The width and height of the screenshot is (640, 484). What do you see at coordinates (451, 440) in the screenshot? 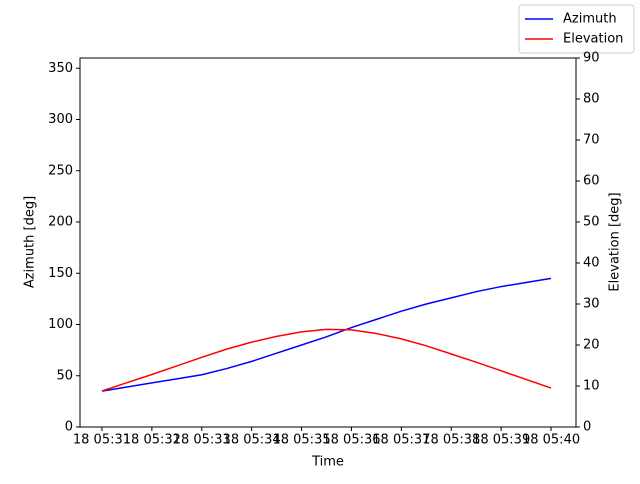
I see `x-tick-label: 18 05:38` at bounding box center [451, 440].